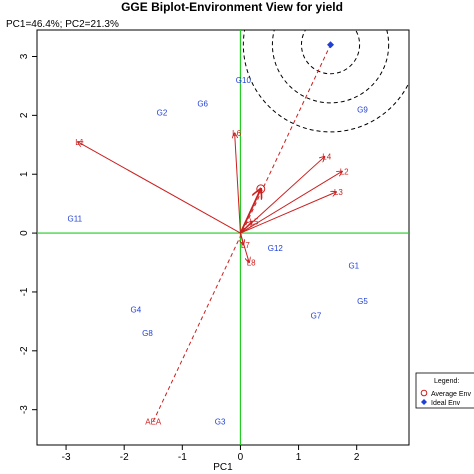 The image size is (474, 474). Describe the element at coordinates (24, 56) in the screenshot. I see `y-tick-label: 3` at that location.